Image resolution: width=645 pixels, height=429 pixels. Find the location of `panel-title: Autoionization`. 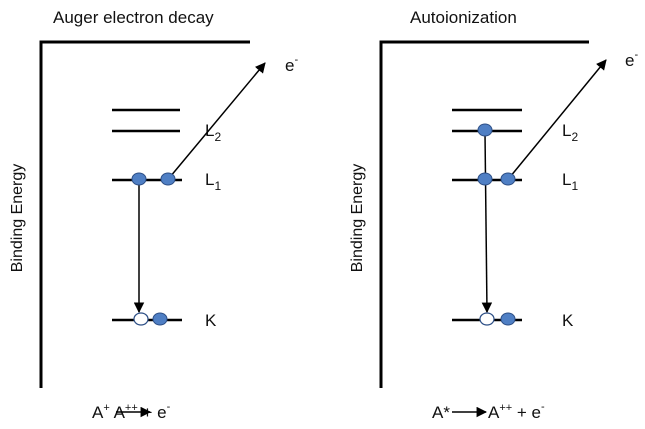

panel-title: Autoionization is located at coordinates (463, 17).